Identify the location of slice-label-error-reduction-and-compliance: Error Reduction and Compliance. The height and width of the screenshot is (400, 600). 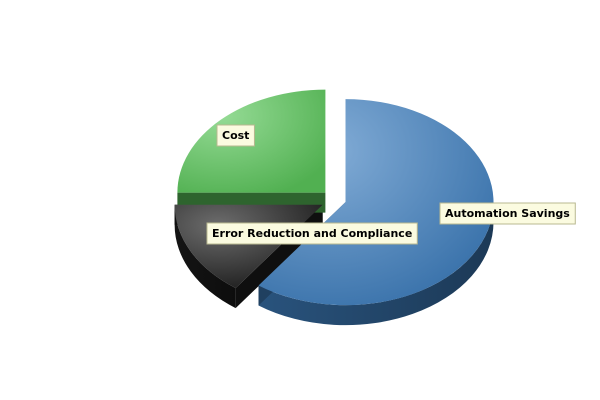
(312, 233).